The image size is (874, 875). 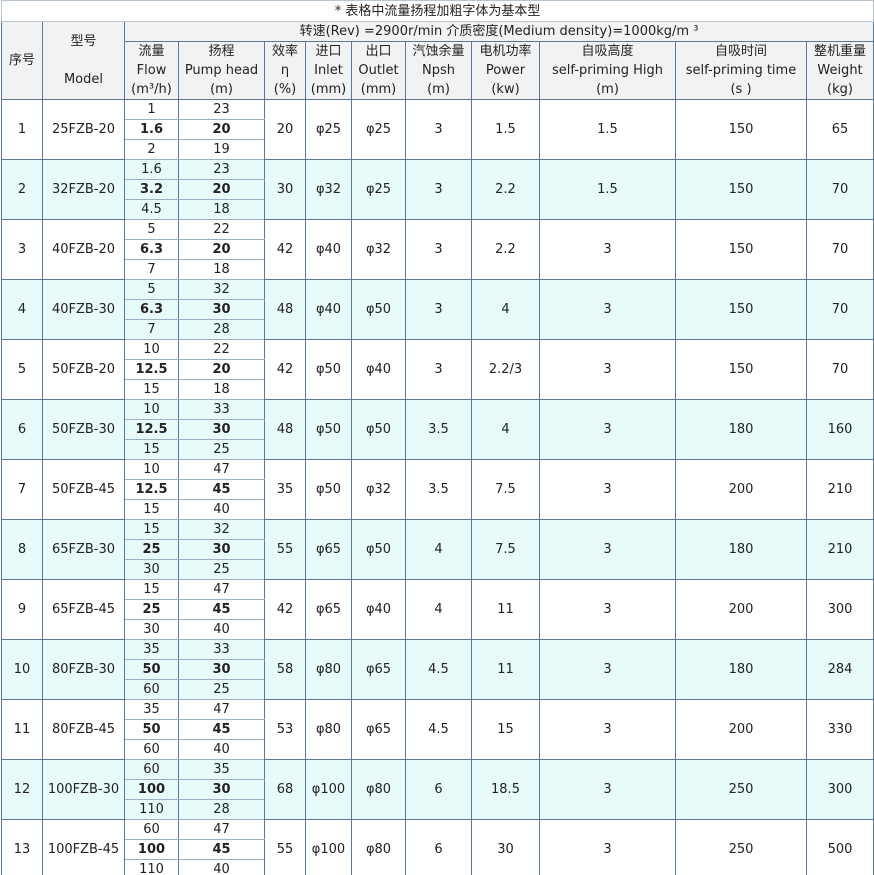 What do you see at coordinates (83, 789) in the screenshot?
I see `model-cell: 100FZB-30` at bounding box center [83, 789].